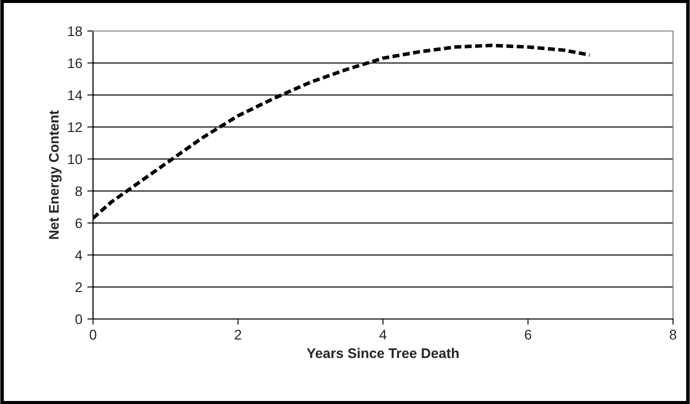  Describe the element at coordinates (78, 255) in the screenshot. I see `y-tick-label: 4` at that location.